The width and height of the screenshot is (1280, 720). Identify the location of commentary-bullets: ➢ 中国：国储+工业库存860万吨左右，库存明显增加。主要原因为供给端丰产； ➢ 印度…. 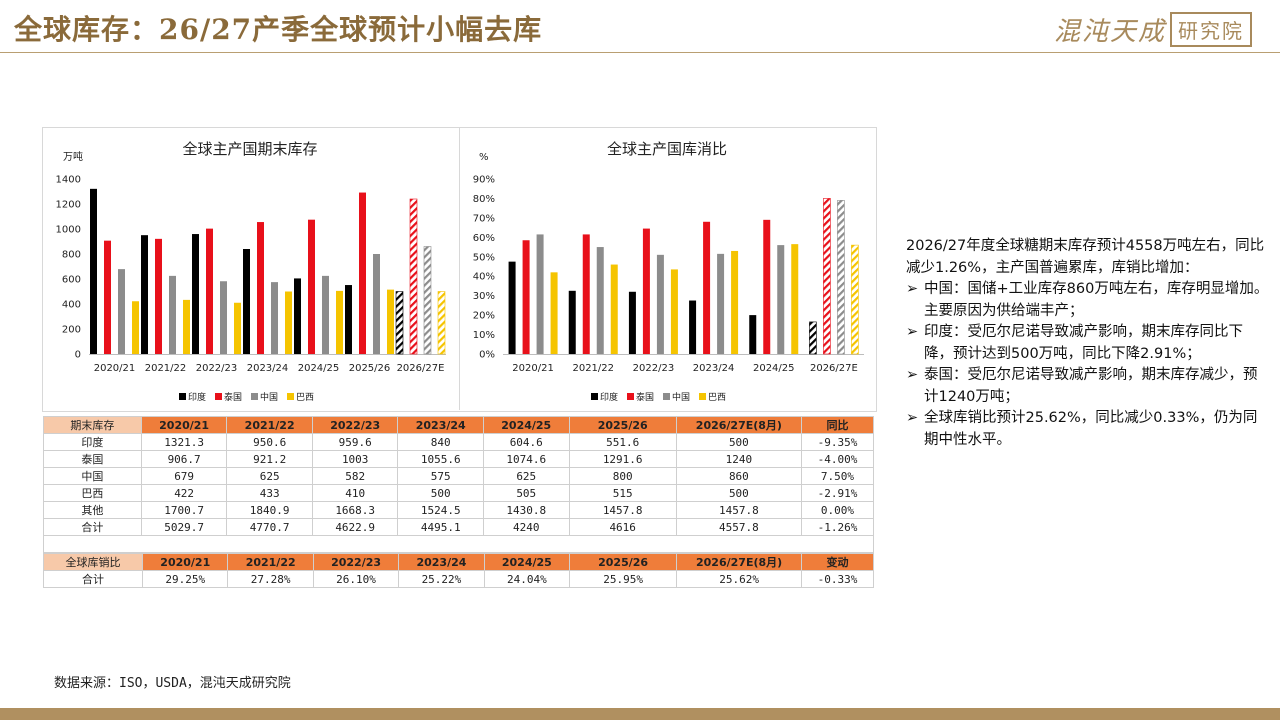
(1088, 365).